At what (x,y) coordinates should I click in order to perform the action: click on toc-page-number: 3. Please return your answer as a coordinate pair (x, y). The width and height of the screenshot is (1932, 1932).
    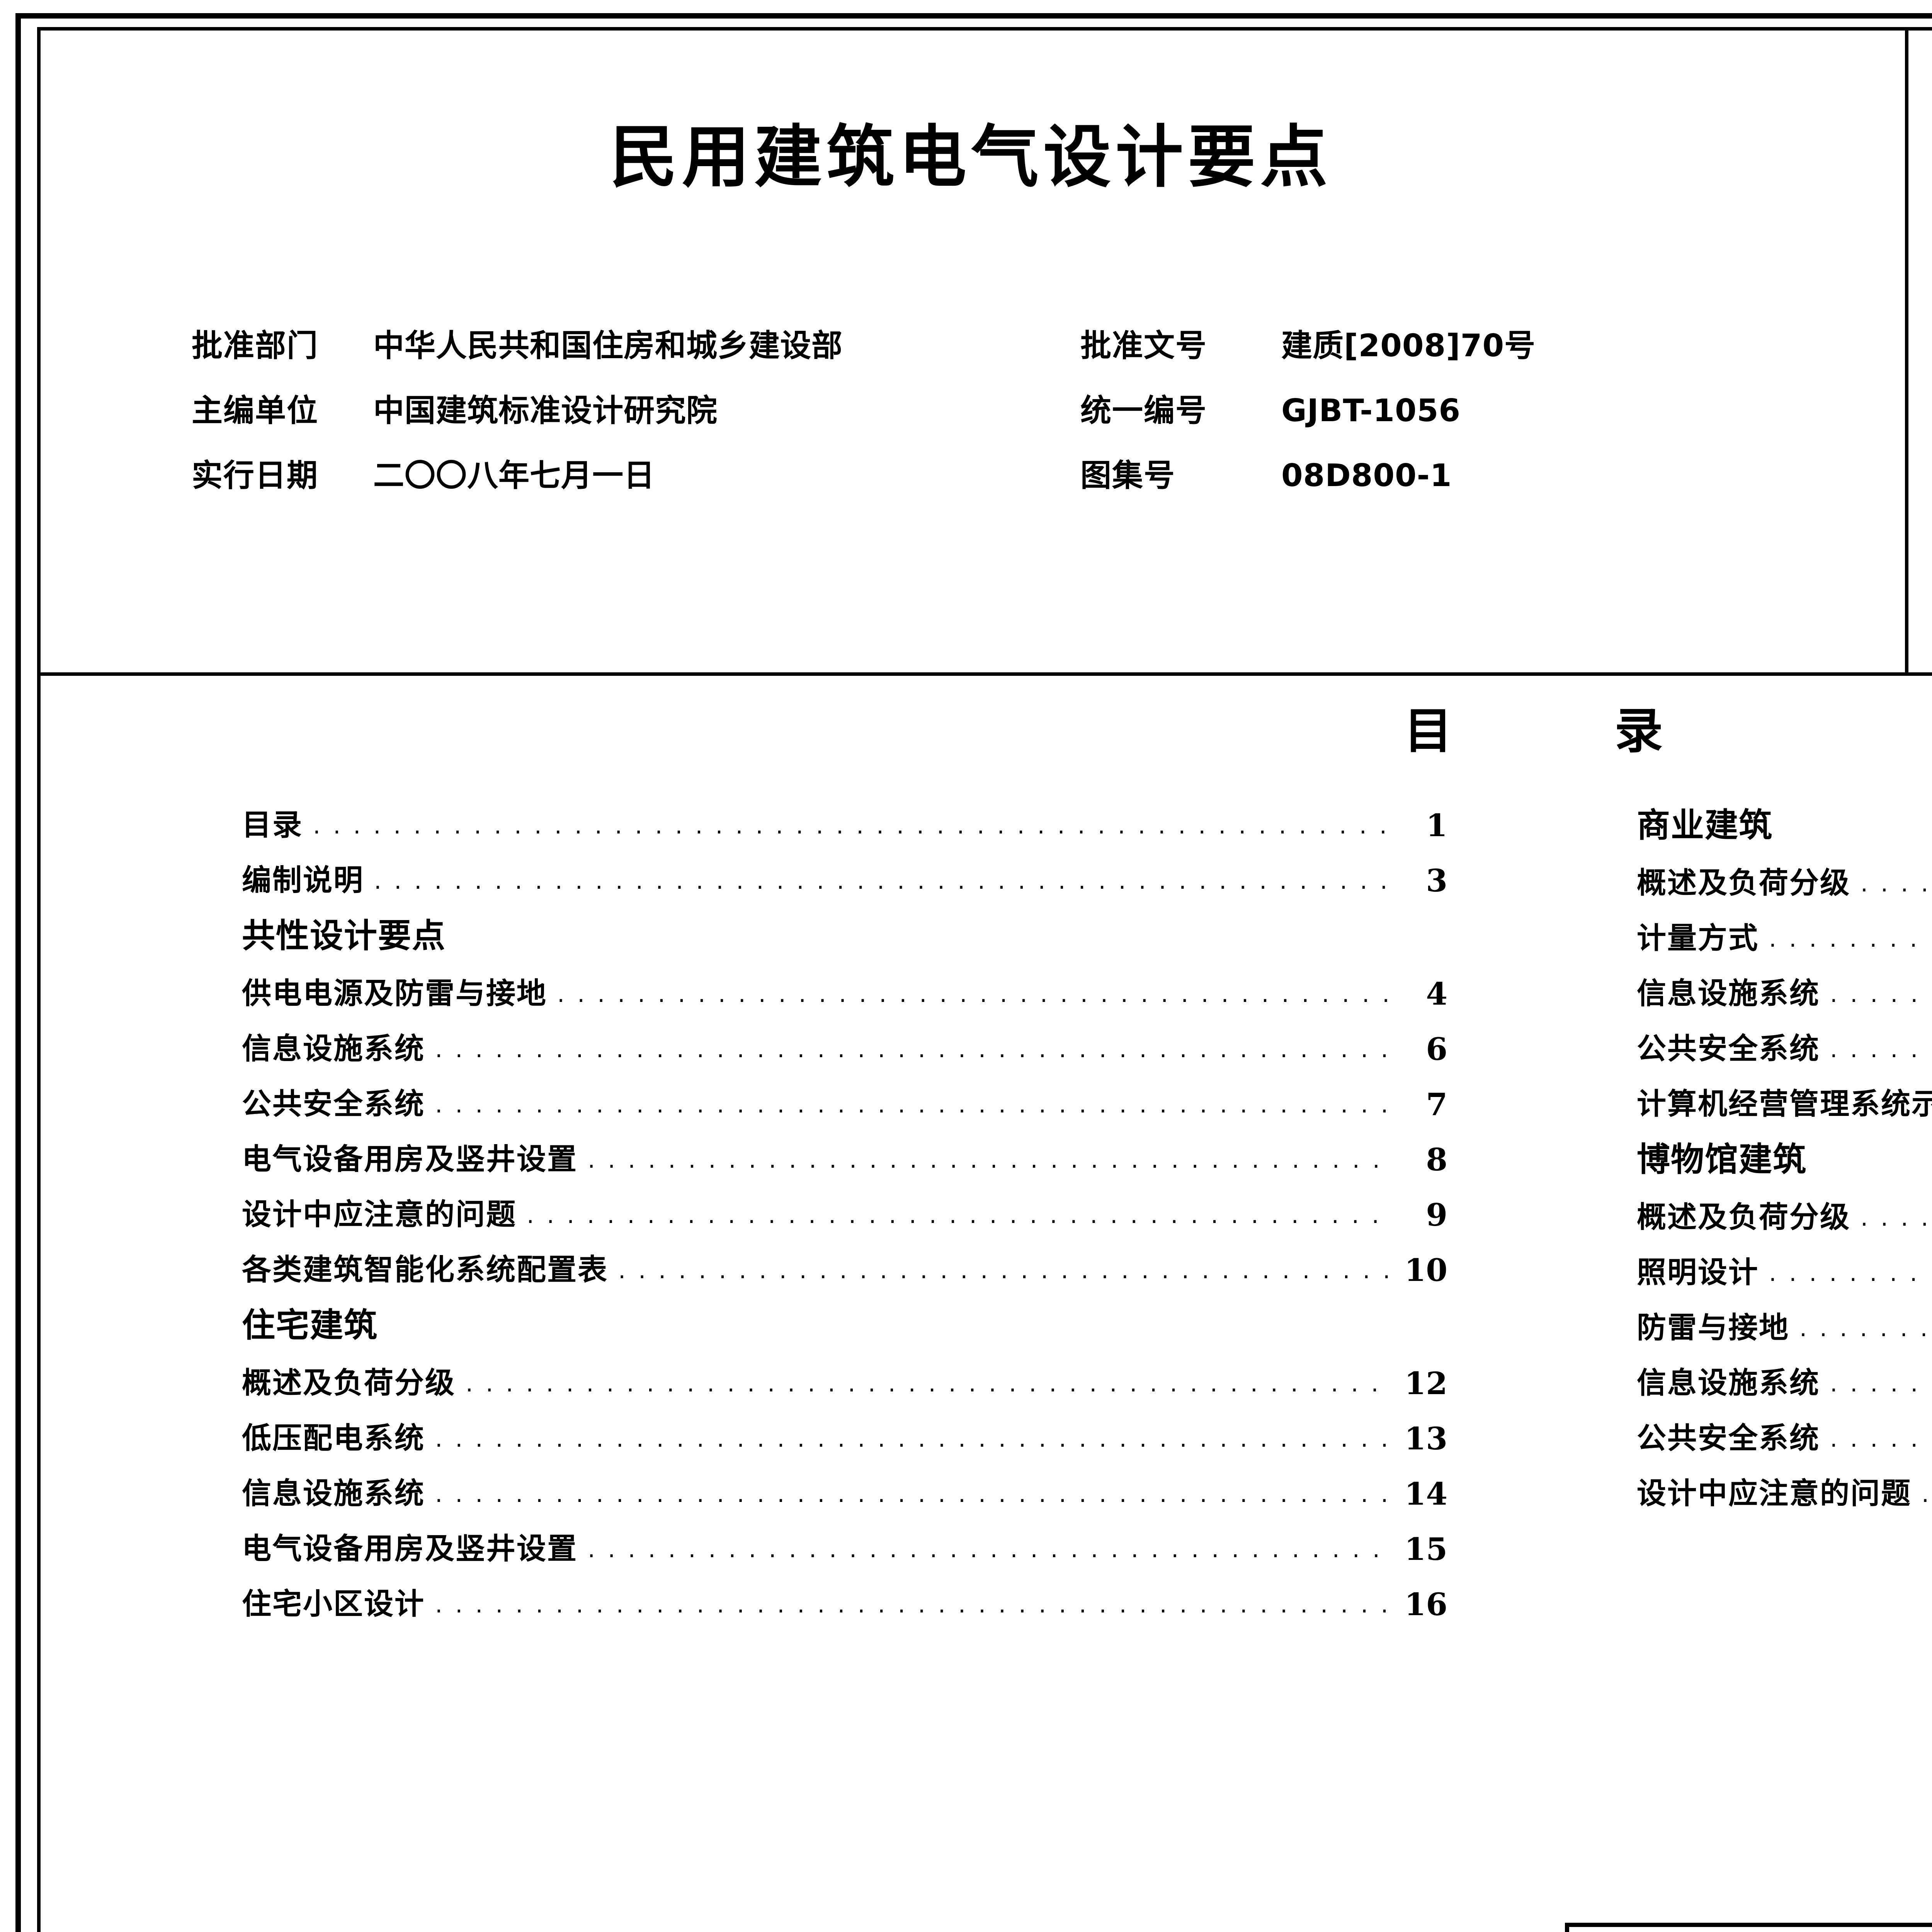
    Looking at the image, I should click on (1437, 880).